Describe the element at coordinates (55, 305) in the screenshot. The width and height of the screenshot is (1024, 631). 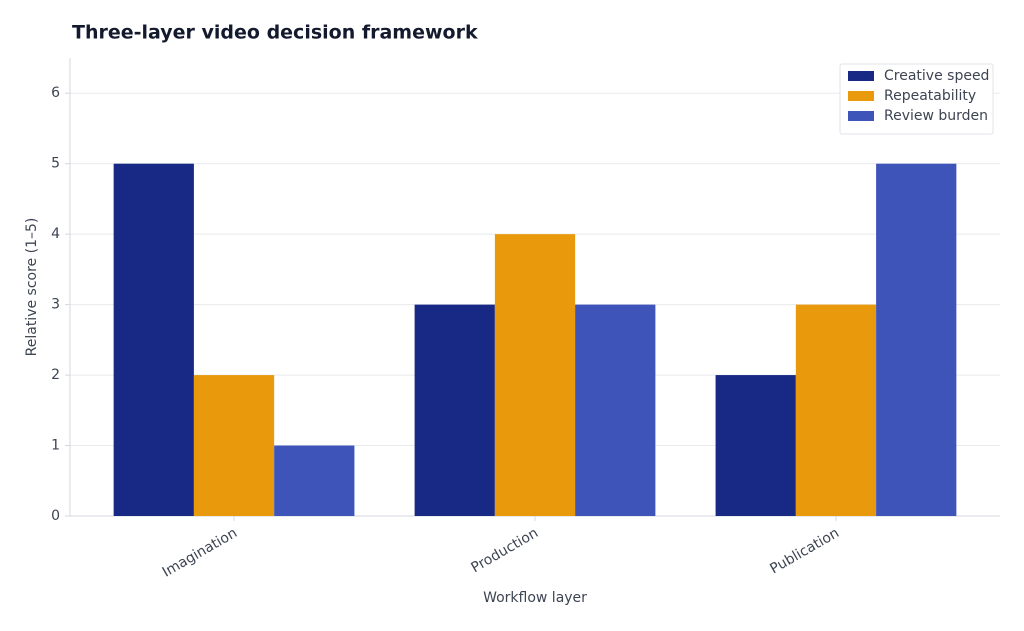
I see `y-tick-label: 3` at that location.